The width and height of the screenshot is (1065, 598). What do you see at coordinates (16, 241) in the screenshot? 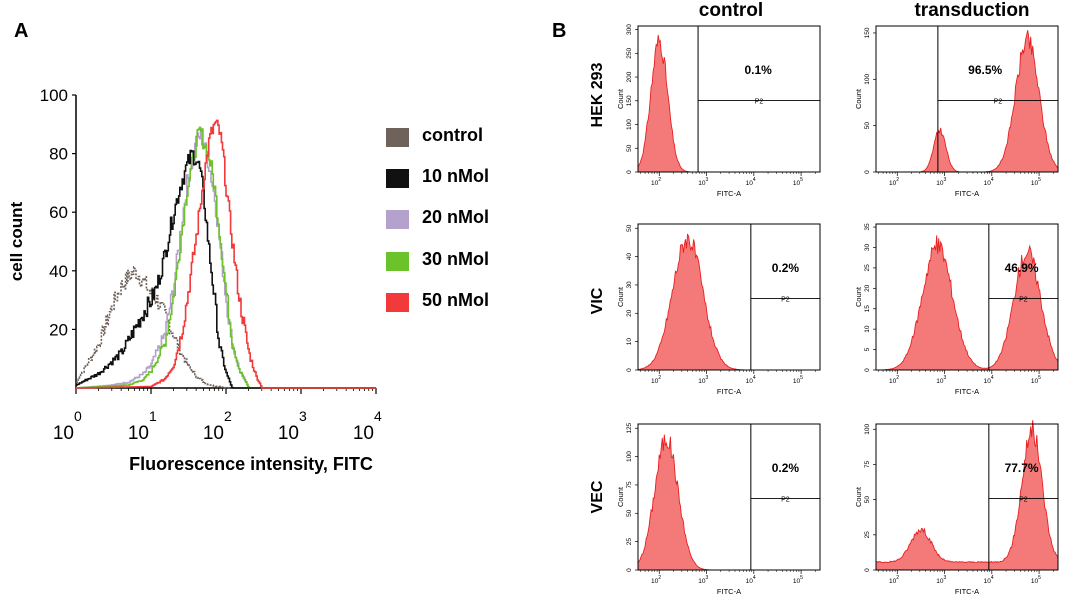
I see `y-axis-title: cell count` at bounding box center [16, 241].